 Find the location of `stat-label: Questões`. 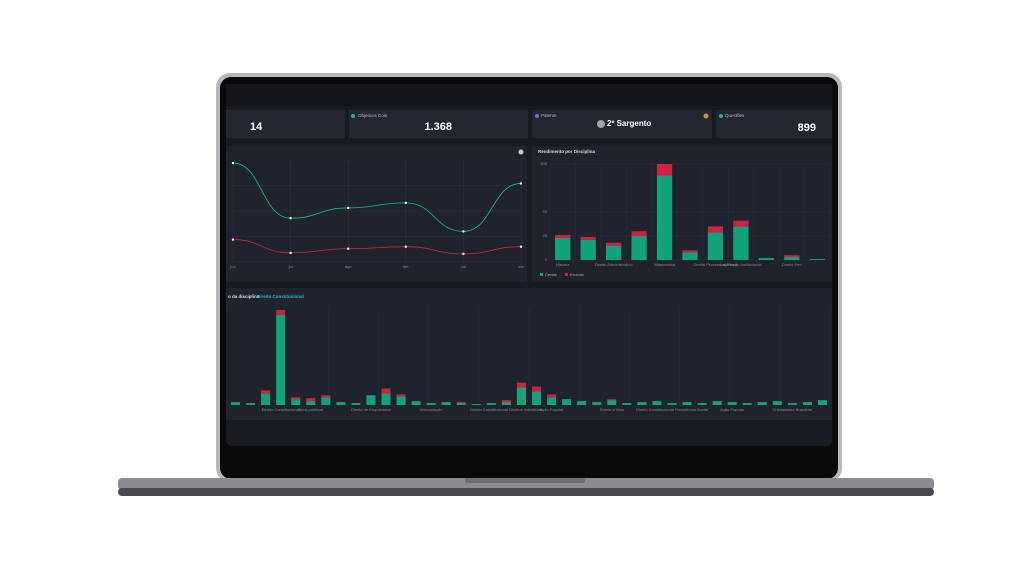

stat-label: Questões is located at coordinates (735, 115).